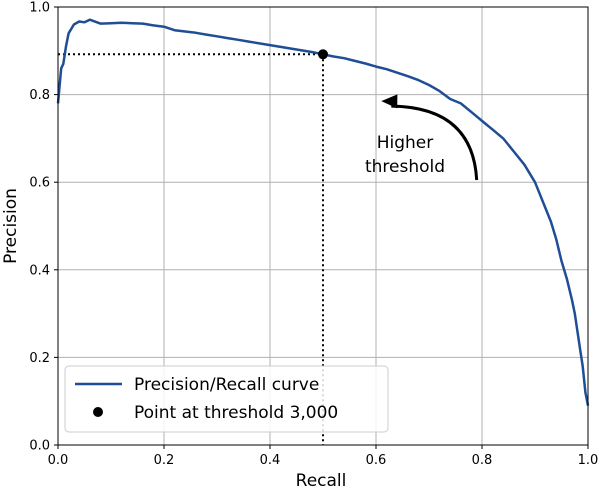 The width and height of the screenshot is (600, 492). Describe the element at coordinates (43, 227) in the screenshot. I see `y-axis-ticks: 0.0 0.2 0.4 0.6 0.8 1.0` at that location.